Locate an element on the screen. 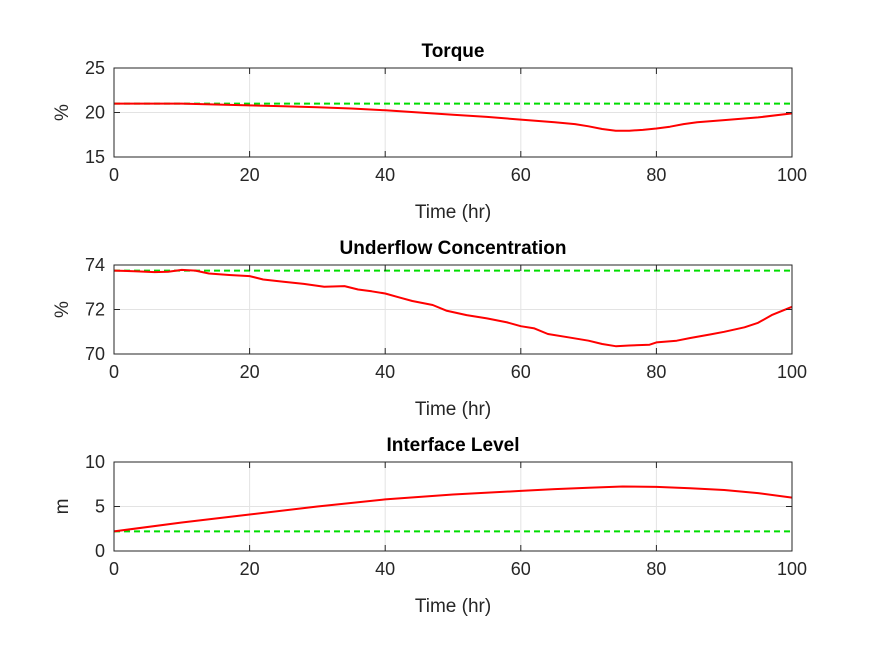 The height and width of the screenshot is (656, 875). chart-title: Interface Level is located at coordinates (452, 445).